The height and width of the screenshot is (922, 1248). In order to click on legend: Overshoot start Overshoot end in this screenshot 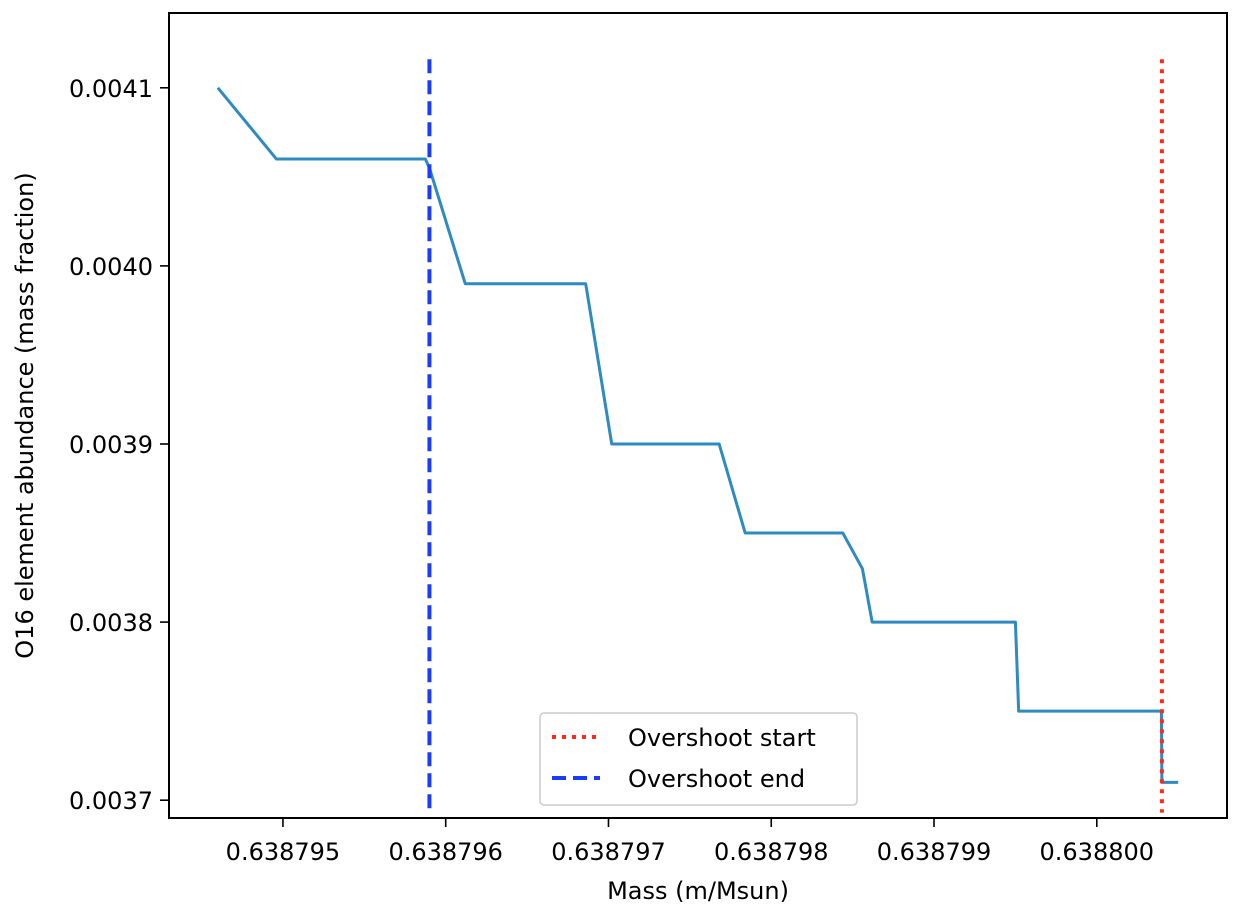, I will do `click(698, 759)`.